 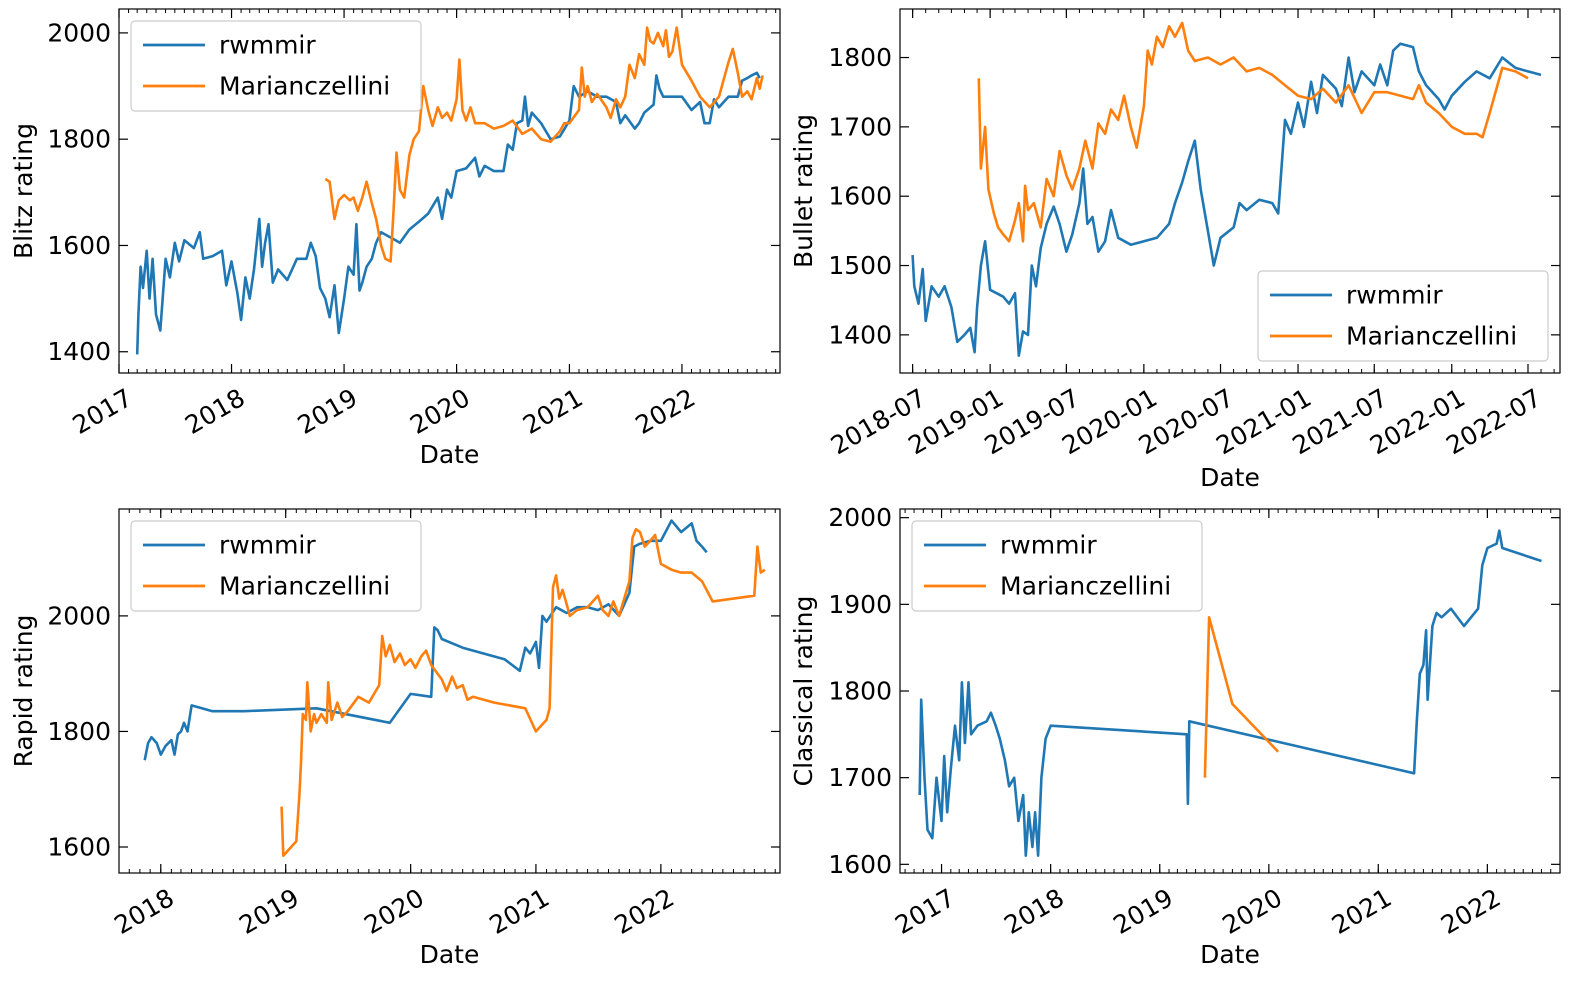 I want to click on y-tick-label: 1500, so click(x=860, y=265).